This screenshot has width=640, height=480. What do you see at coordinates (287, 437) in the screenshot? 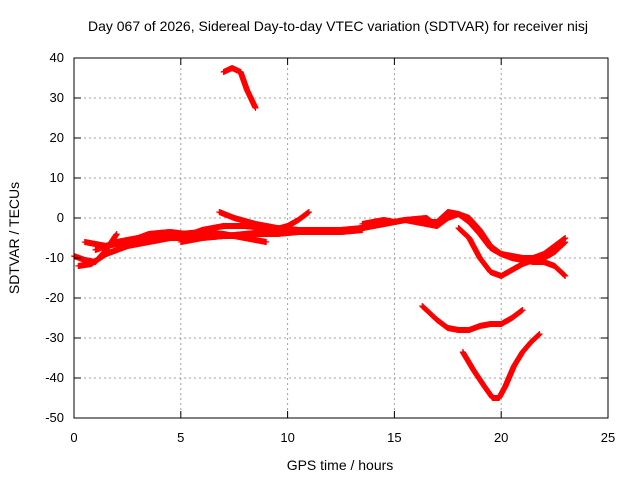
I see `x-tick-label: 10` at bounding box center [287, 437].